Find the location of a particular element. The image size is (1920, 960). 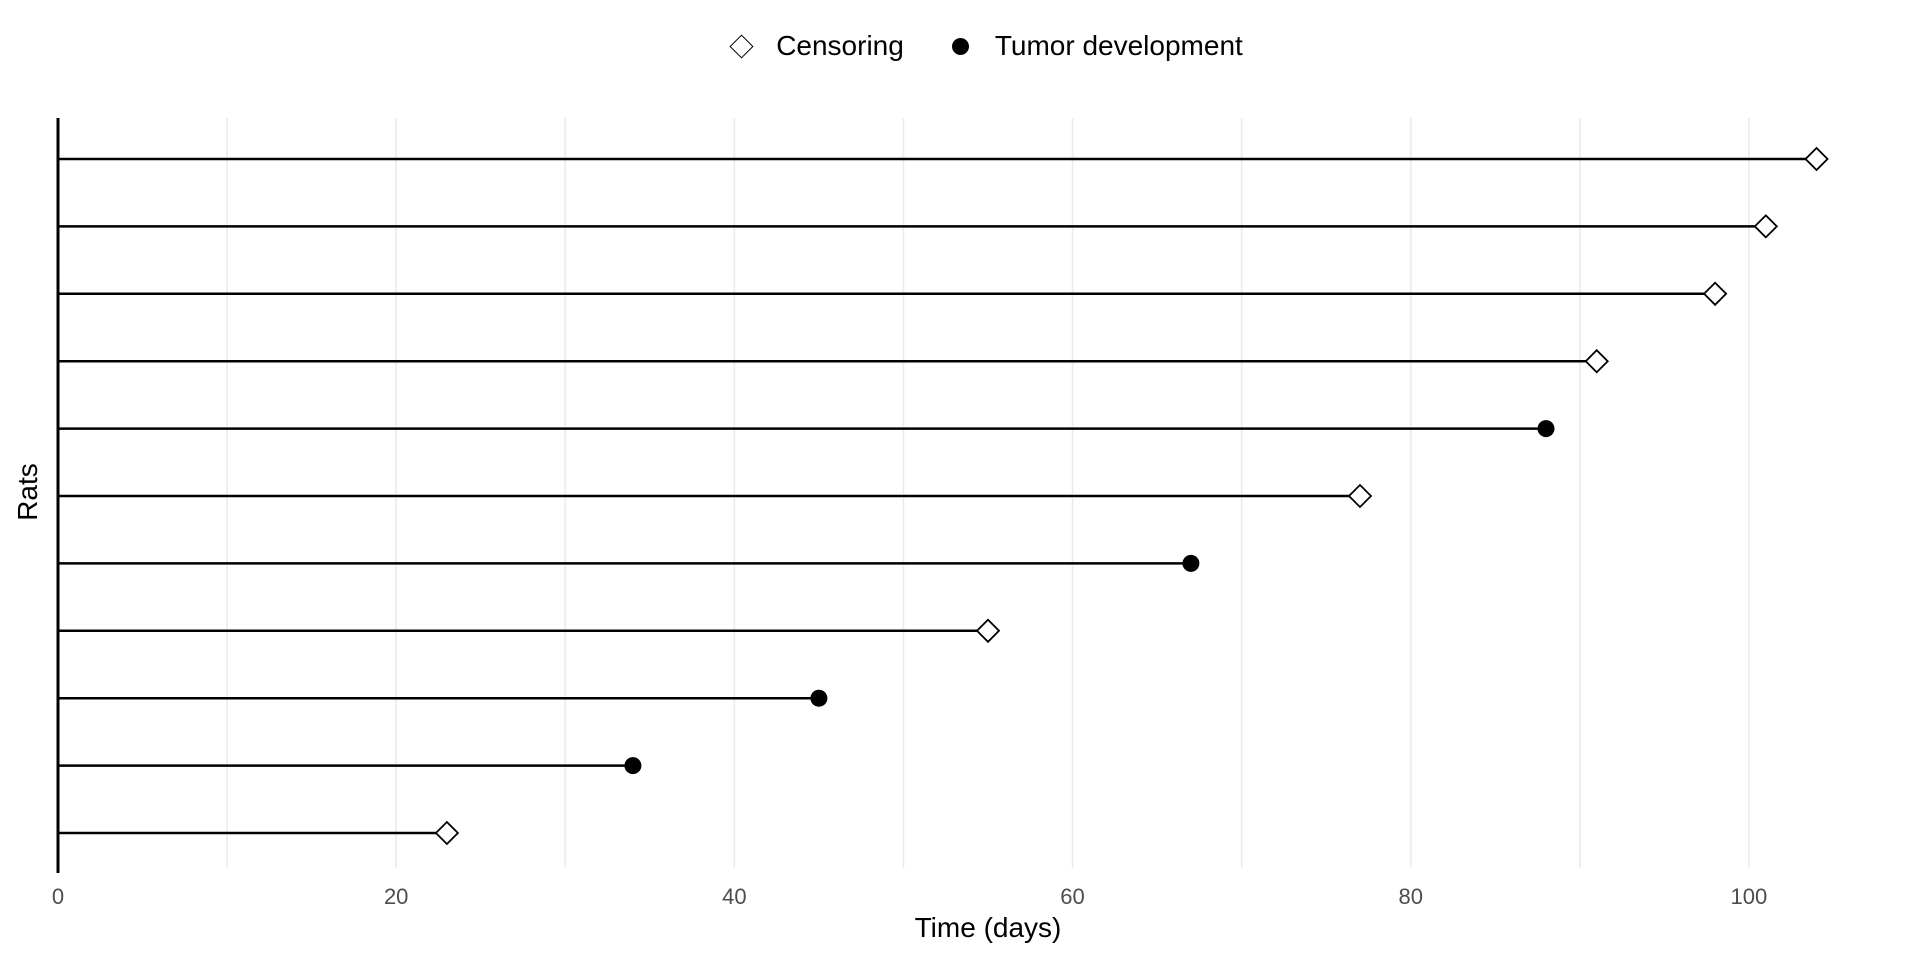

x-axis-title: Time (days) is located at coordinates (988, 927).